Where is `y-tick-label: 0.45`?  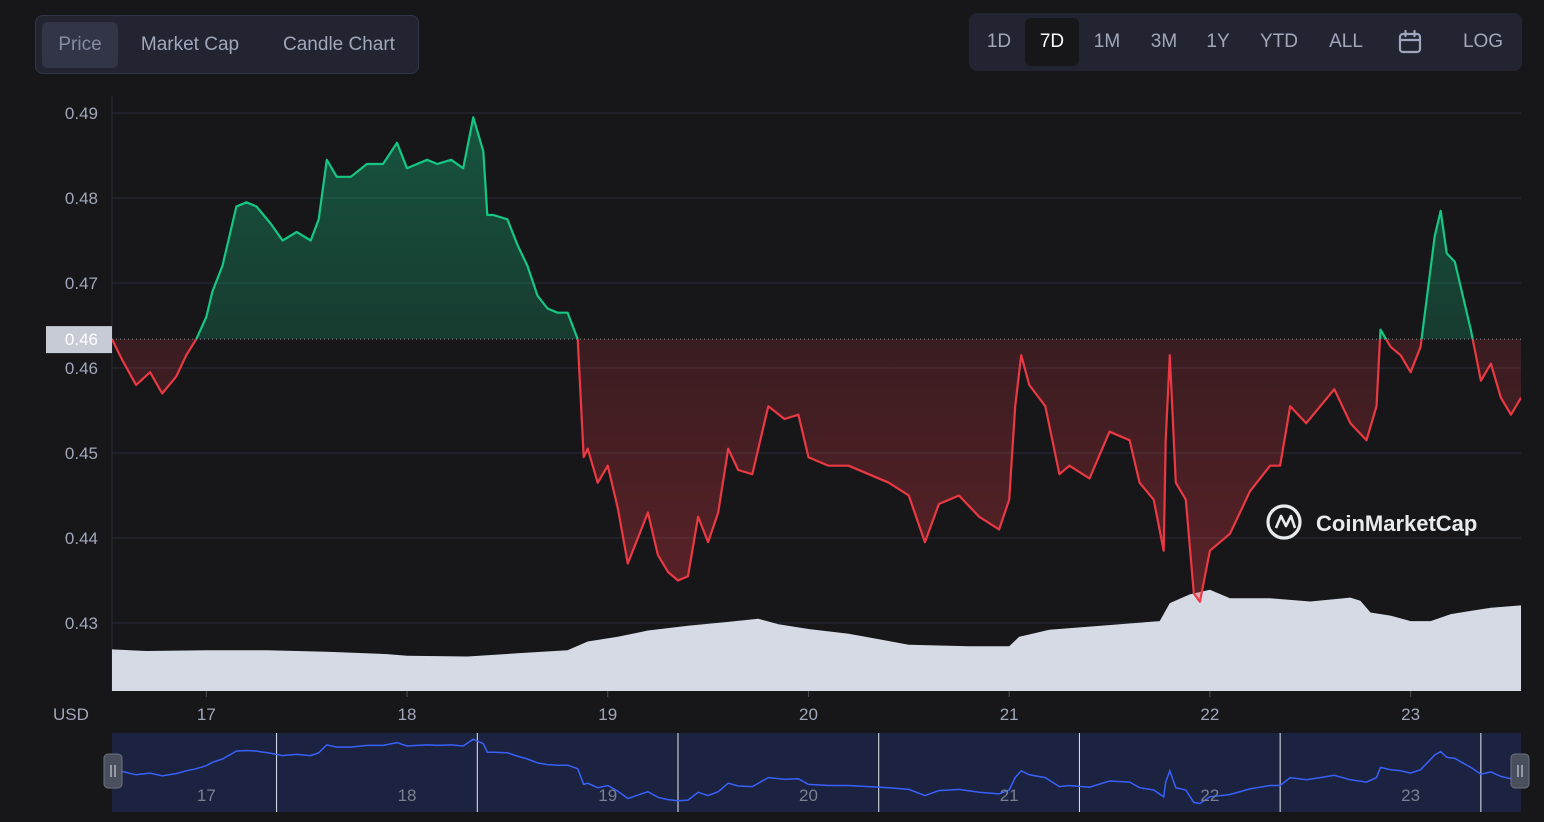 y-tick-label: 0.45 is located at coordinates (81, 453).